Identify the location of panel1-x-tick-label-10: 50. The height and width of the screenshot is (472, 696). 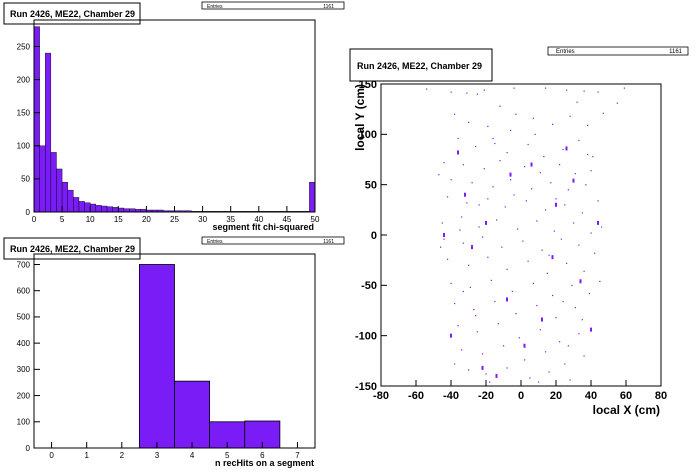
(315, 219).